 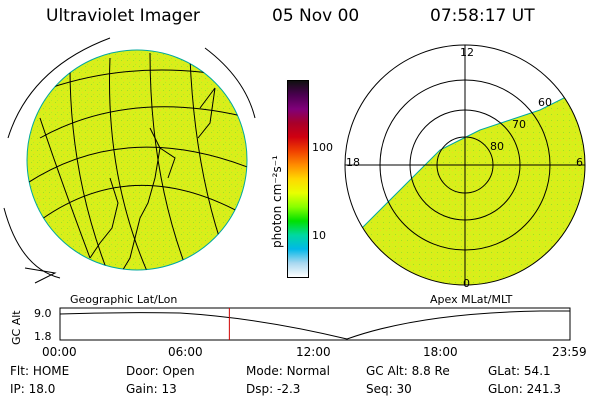 What do you see at coordinates (185, 352) in the screenshot?
I see `timeline-xtick-0600: 06:00` at bounding box center [185, 352].